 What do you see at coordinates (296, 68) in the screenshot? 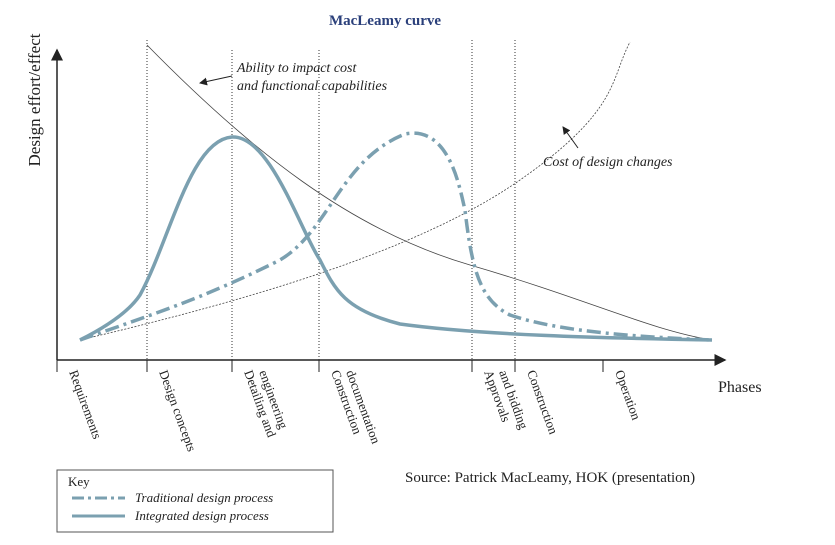
I see `annotation: Ability to impact cost` at bounding box center [296, 68].